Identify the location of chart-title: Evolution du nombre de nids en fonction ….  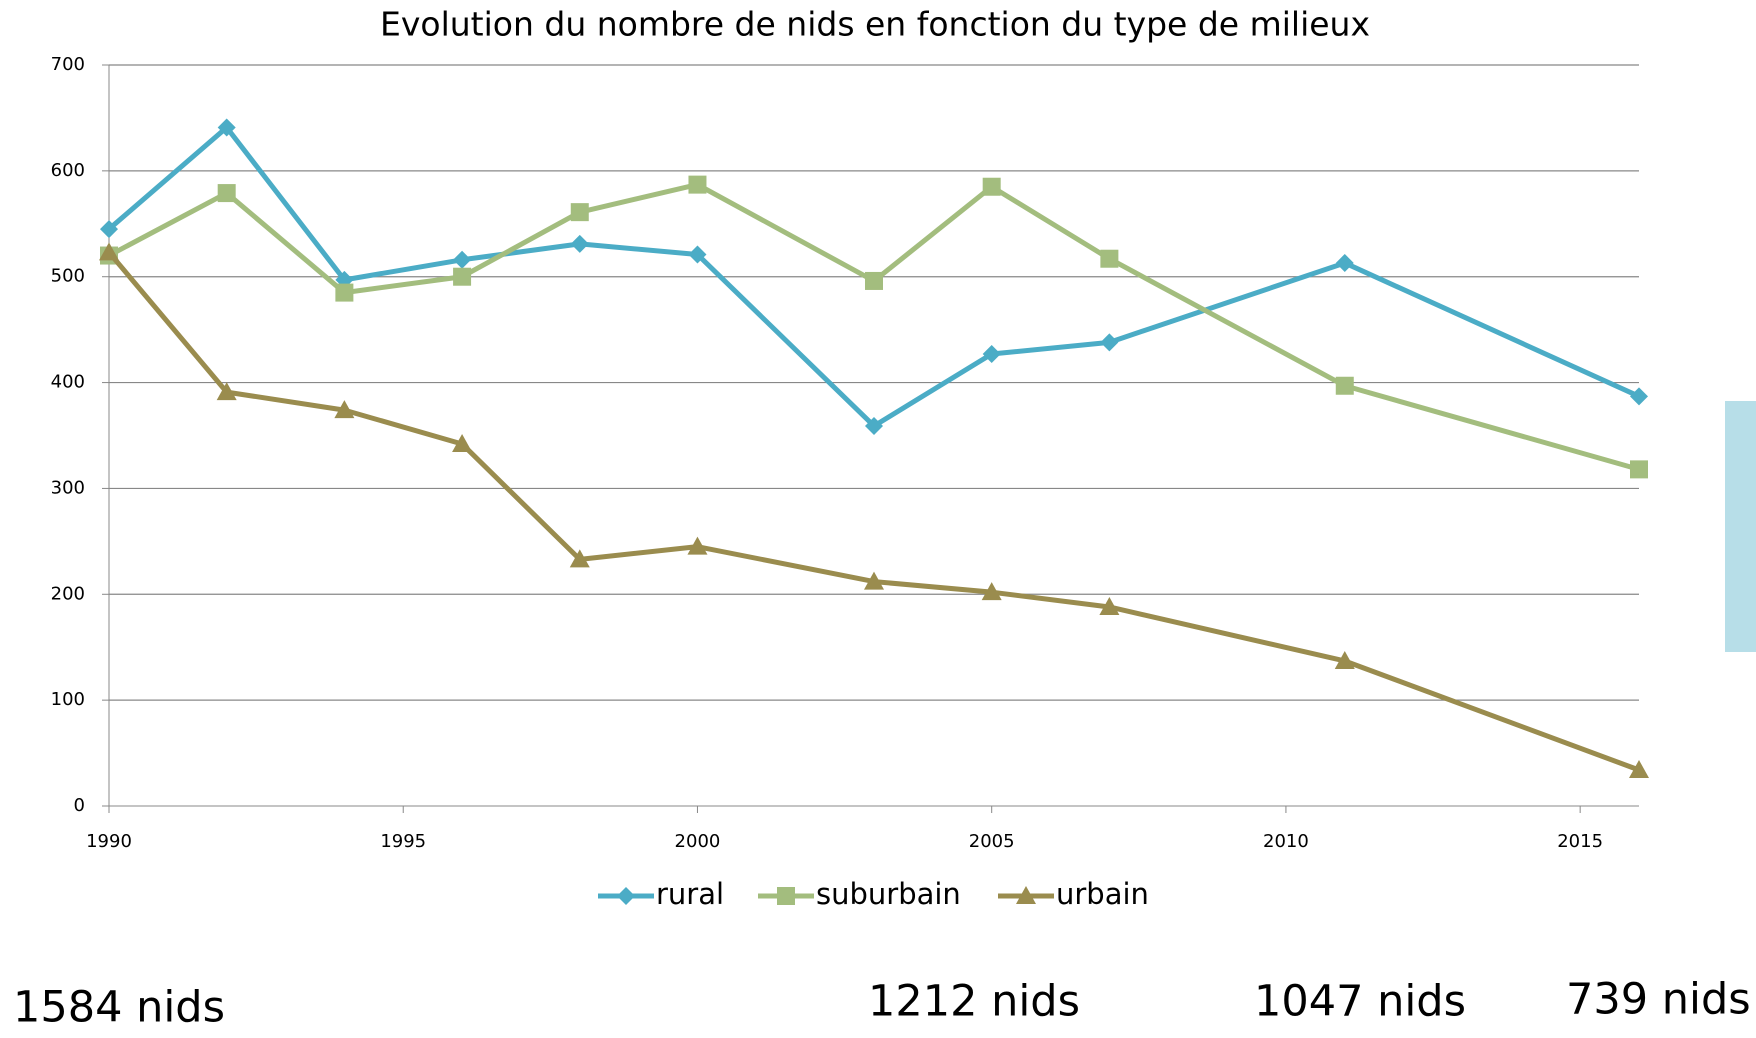
(875, 24).